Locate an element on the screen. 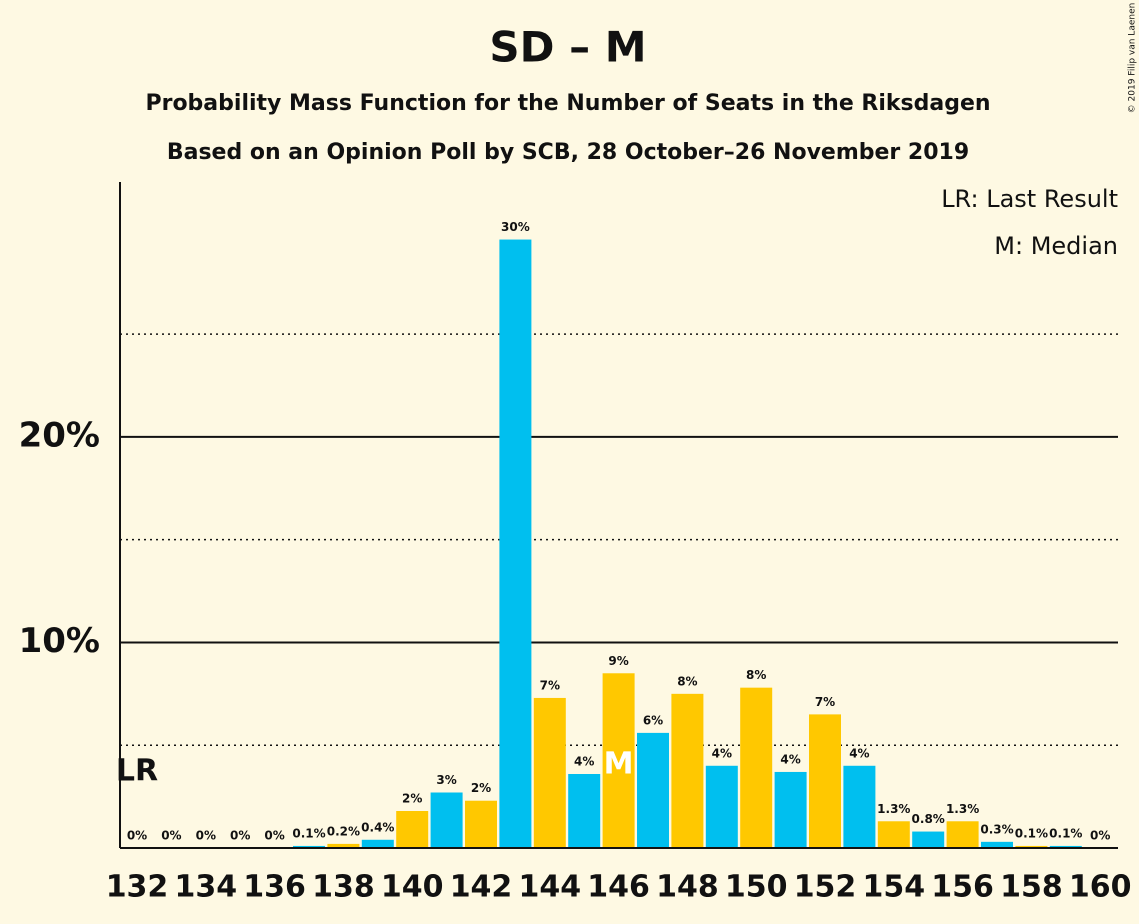 This screenshot has height=924, width=1139. x-tick-label: 136 is located at coordinates (274, 887).